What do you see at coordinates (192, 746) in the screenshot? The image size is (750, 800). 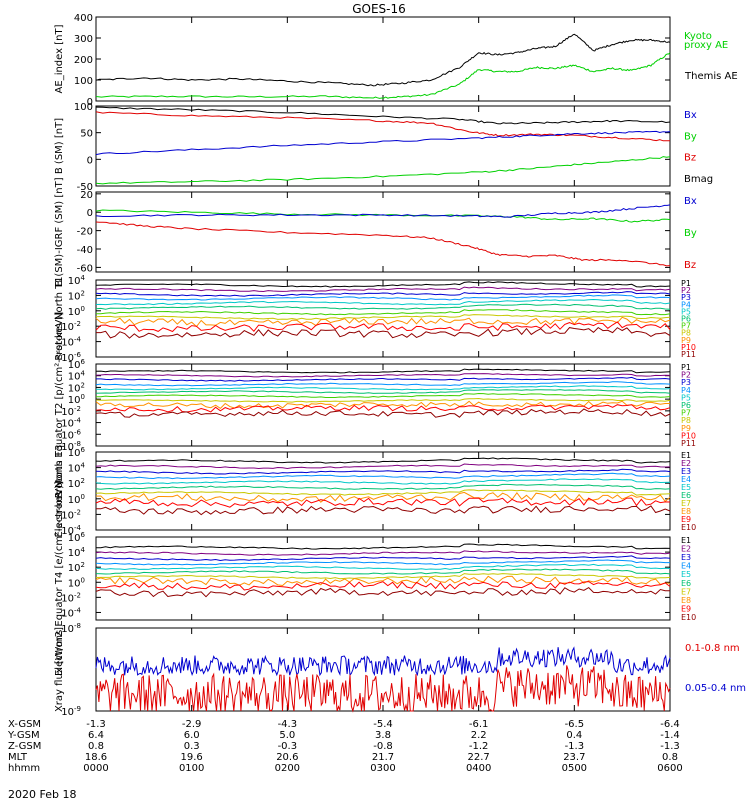 I see `row-value: 0.3` at bounding box center [192, 746].